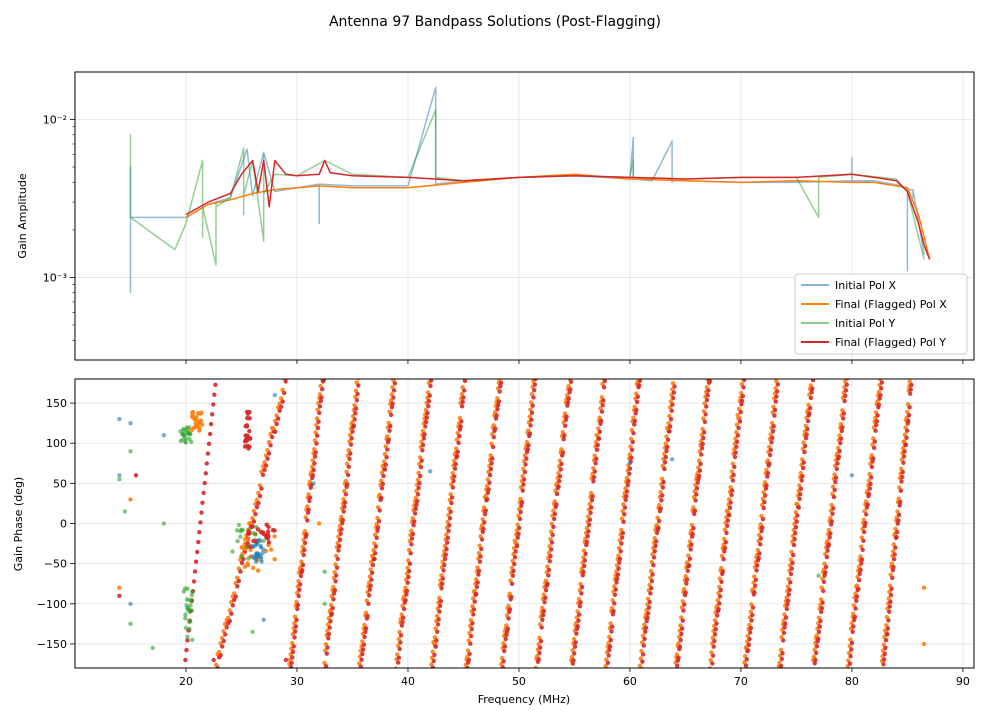  I want to click on phase-point-initial-x, so click(630, 463).